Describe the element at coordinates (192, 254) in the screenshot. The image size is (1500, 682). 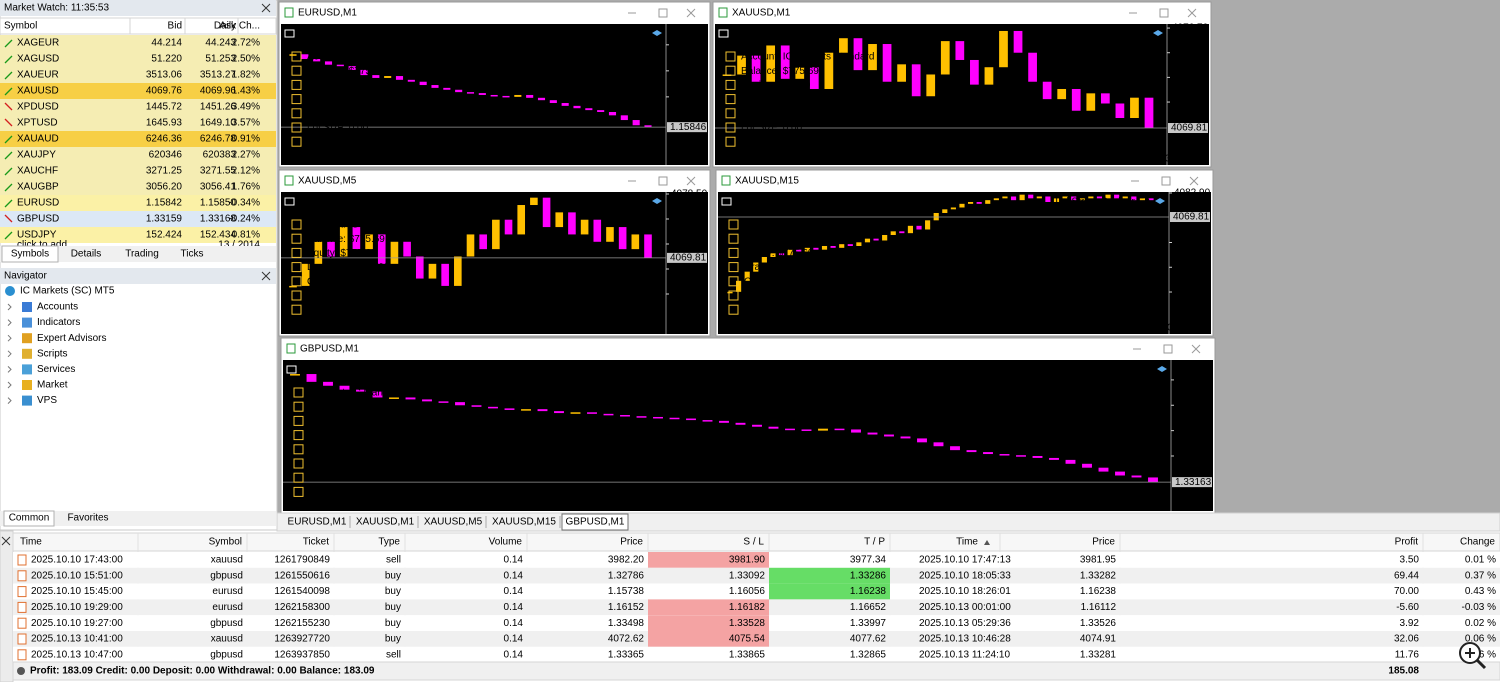
I see `panel-tab: Ticks` at that location.